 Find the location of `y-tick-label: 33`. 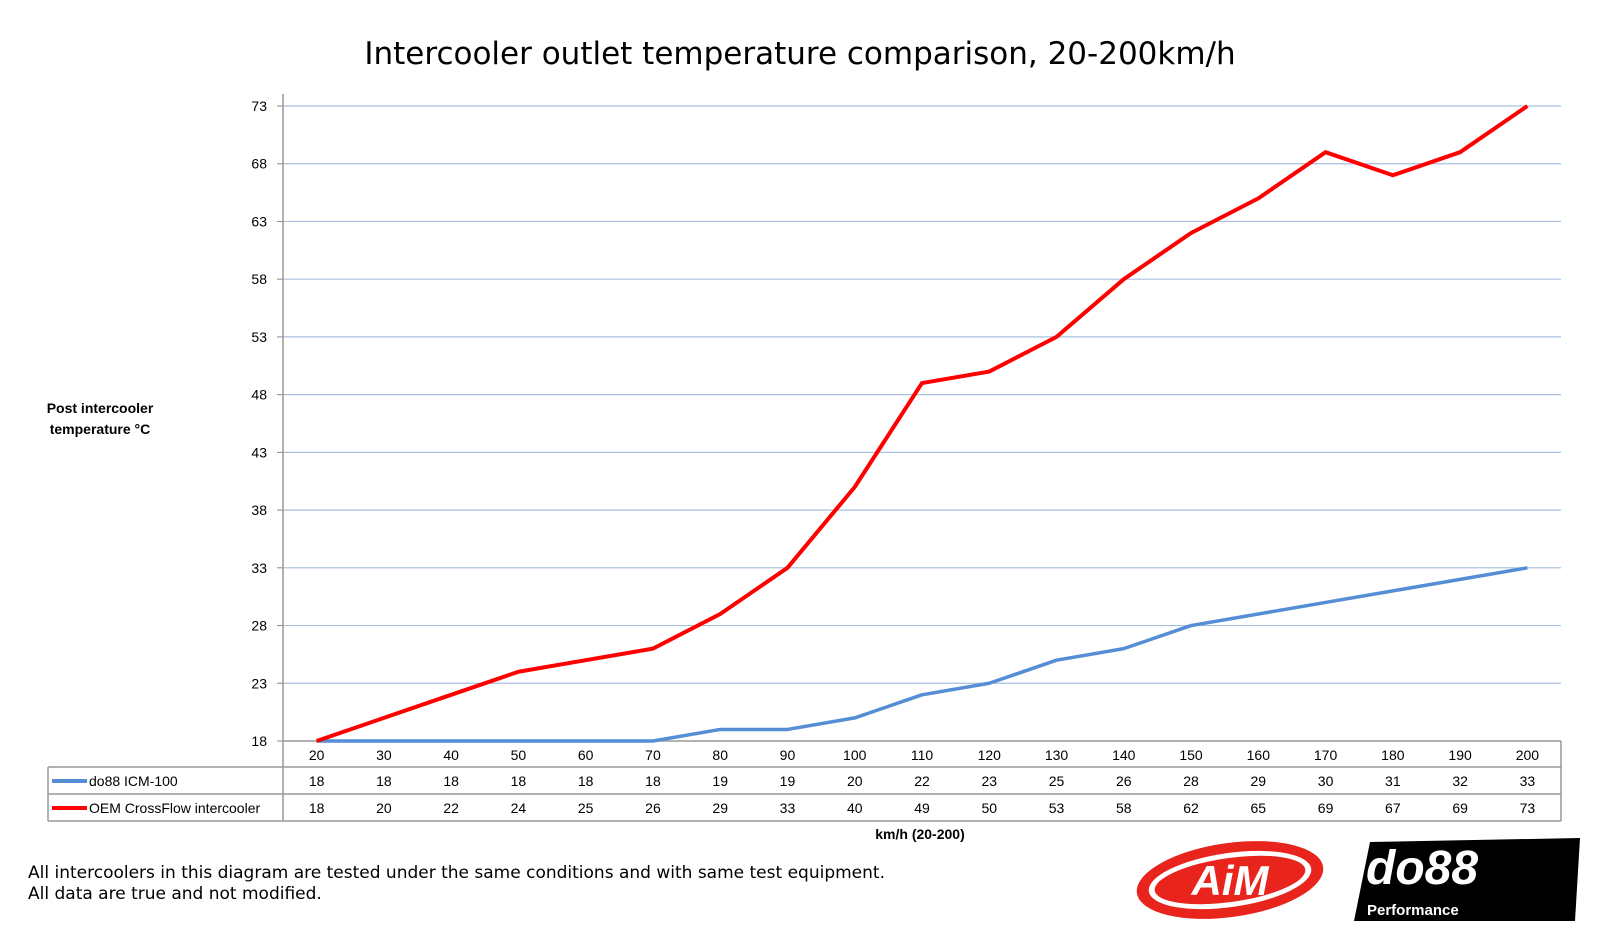

y-tick-label: 33 is located at coordinates (259, 568).